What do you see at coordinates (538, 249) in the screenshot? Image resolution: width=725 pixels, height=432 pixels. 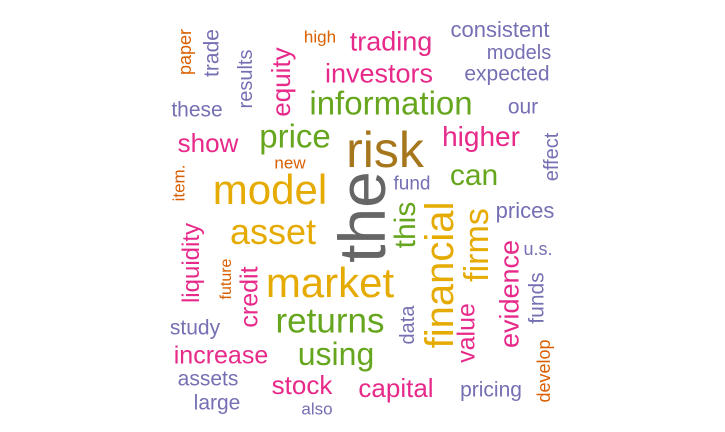 I see `word-us: u.s.` at bounding box center [538, 249].